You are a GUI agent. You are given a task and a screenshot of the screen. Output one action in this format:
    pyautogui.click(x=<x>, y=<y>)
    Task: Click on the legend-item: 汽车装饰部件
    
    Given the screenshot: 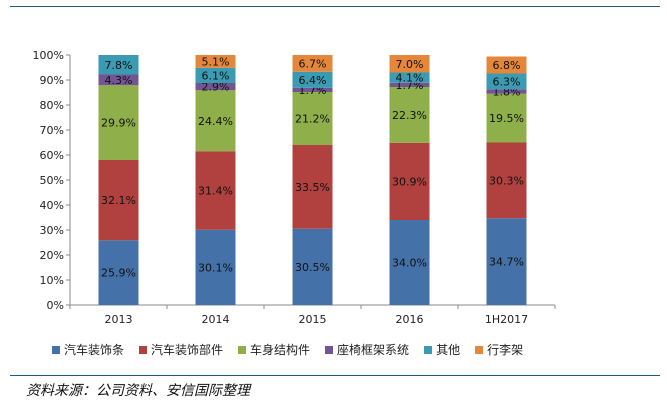 What is the action you would take?
    pyautogui.click(x=181, y=349)
    